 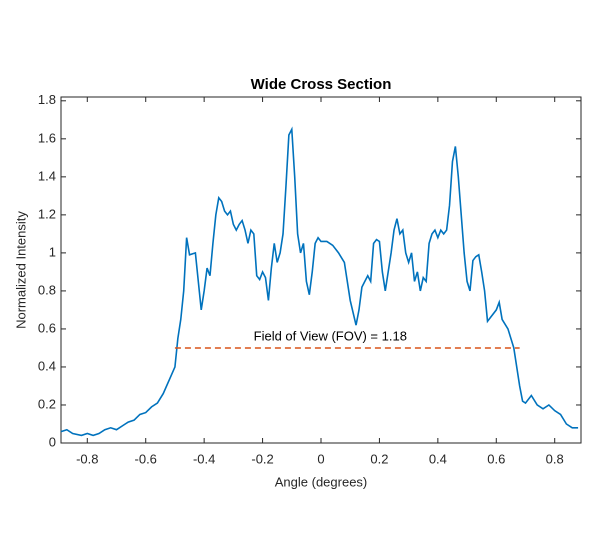 I want to click on y-tick-label: 1, so click(x=52, y=251).